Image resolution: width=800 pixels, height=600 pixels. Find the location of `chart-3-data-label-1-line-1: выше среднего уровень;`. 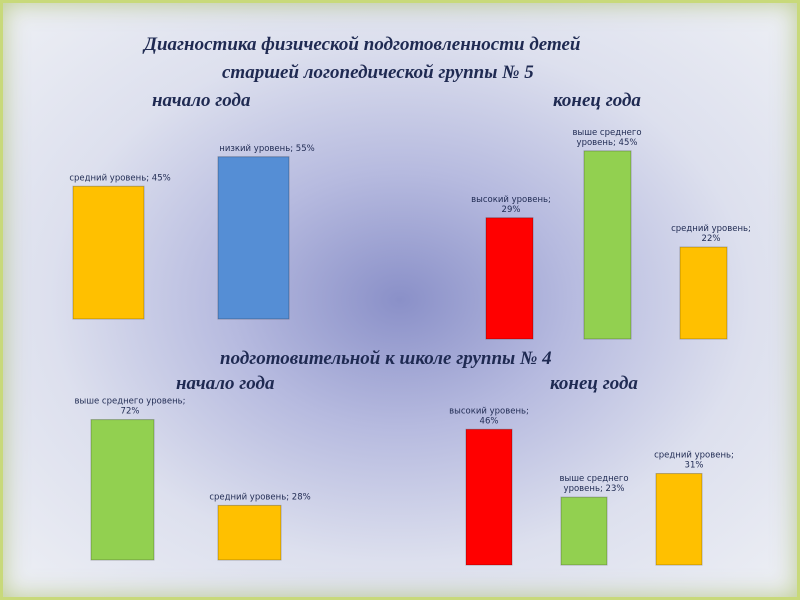

chart-3-data-label-1-line-1: выше среднего уровень; is located at coordinates (129, 402).